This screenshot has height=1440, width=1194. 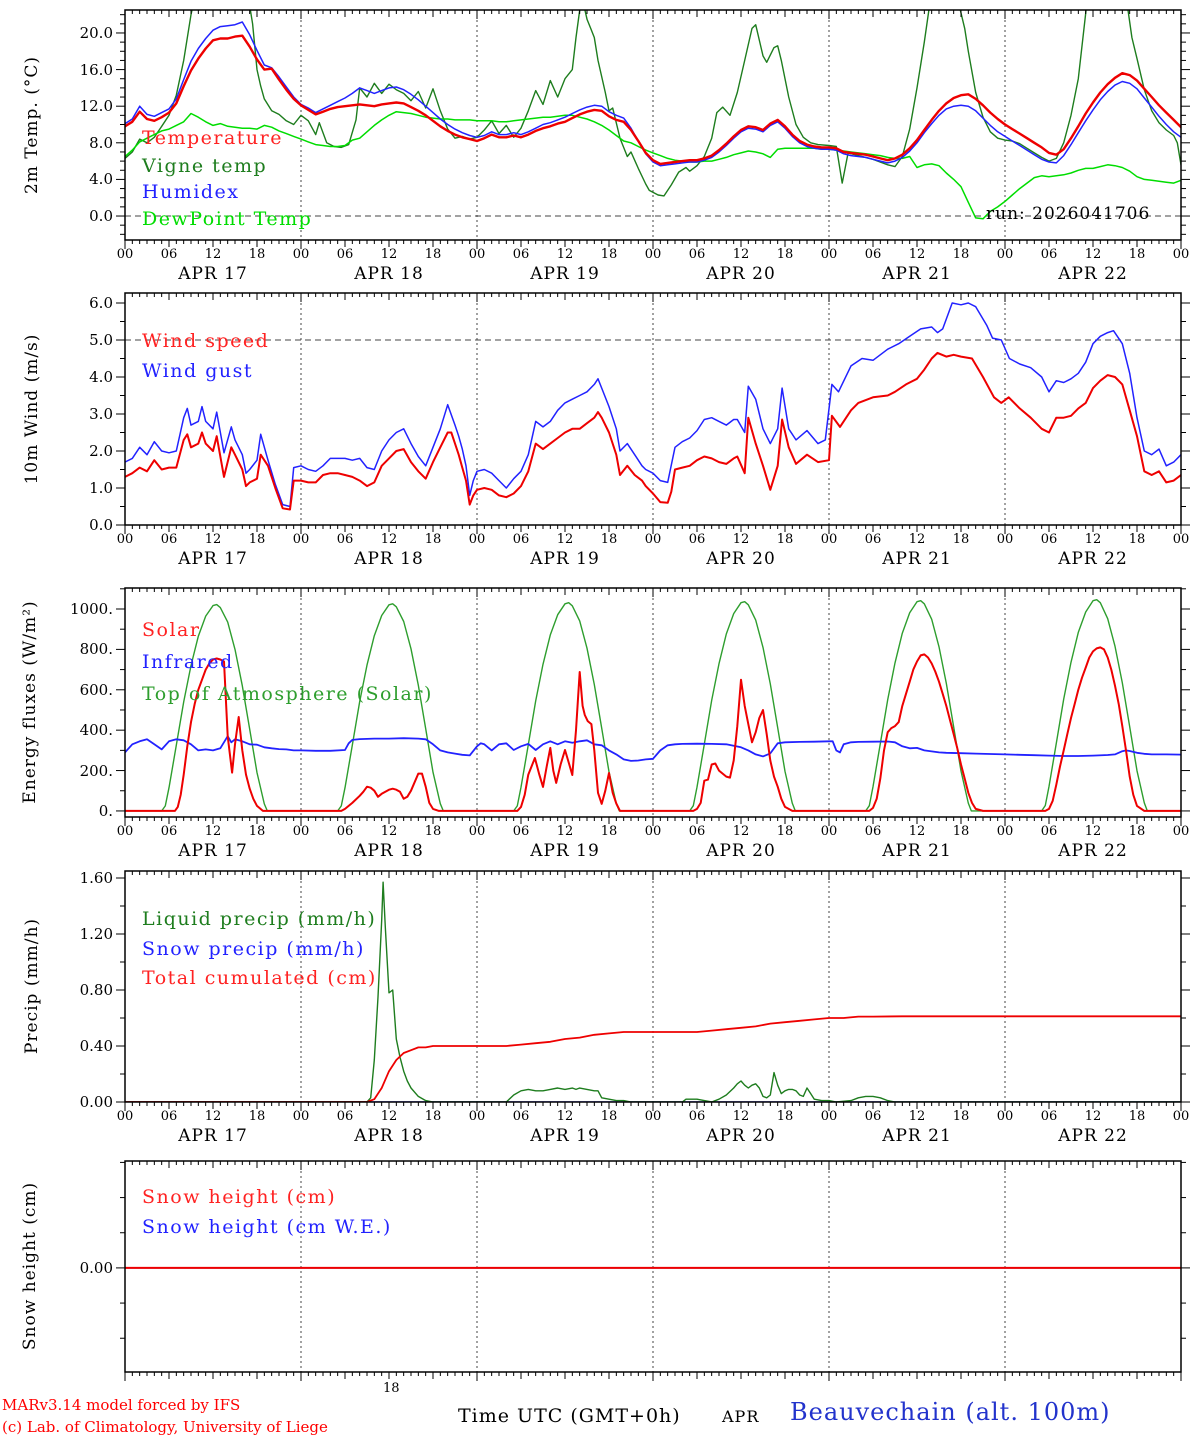 I want to click on legend-snow-panel-0: Snow height (cm), so click(x=239, y=1197).